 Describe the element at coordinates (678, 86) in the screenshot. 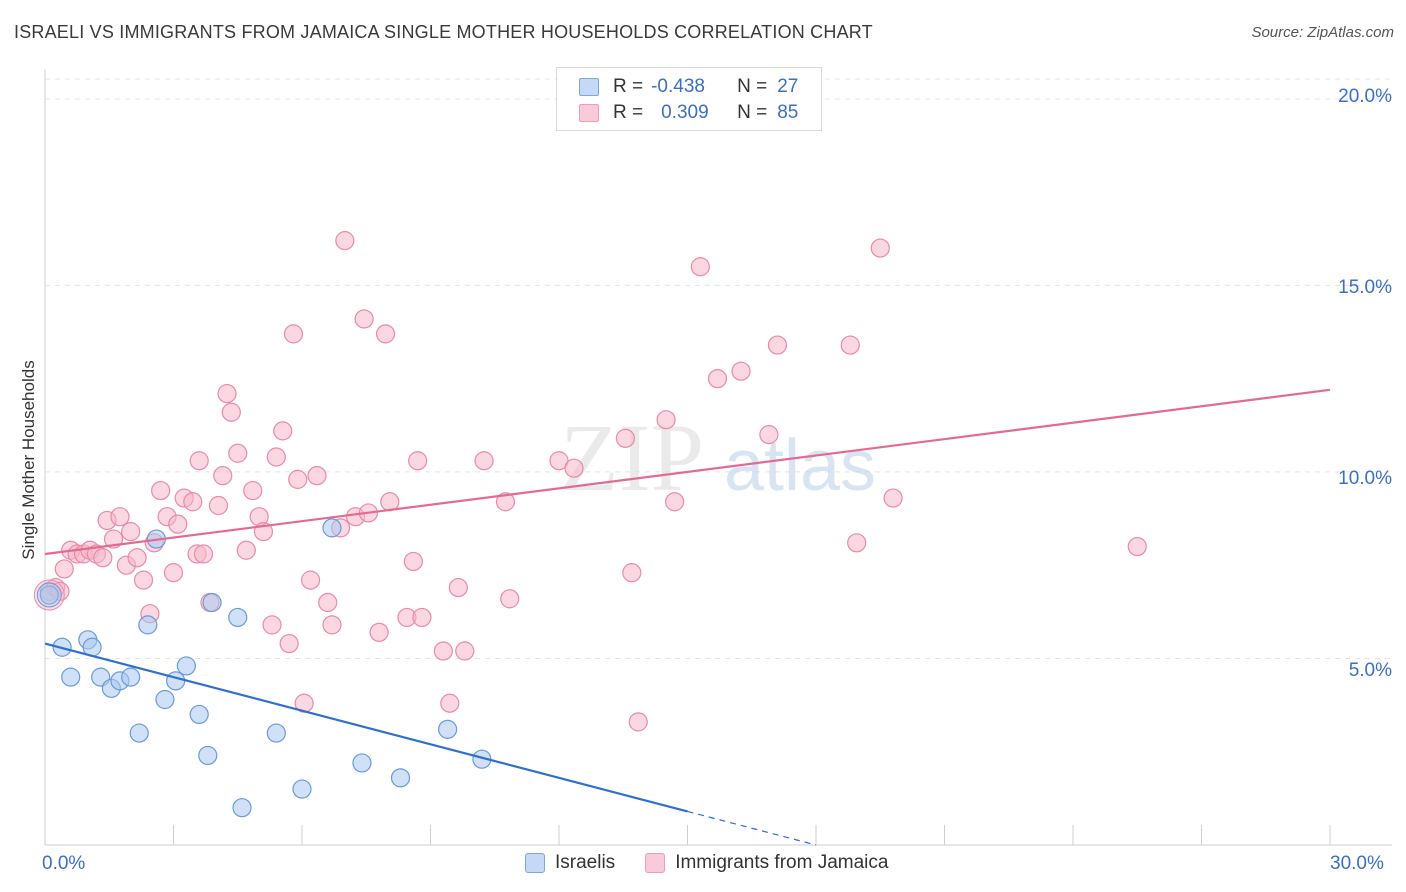

I see `legend-r-value-israelis: -0.438` at that location.